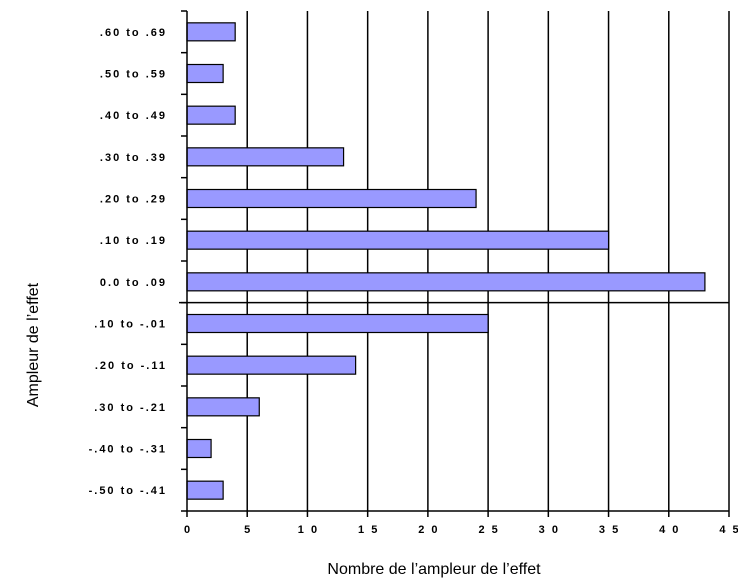 The width and height of the screenshot is (738, 583). Describe the element at coordinates (728, 530) in the screenshot. I see `x-tick-label-9: 4 5` at that location.